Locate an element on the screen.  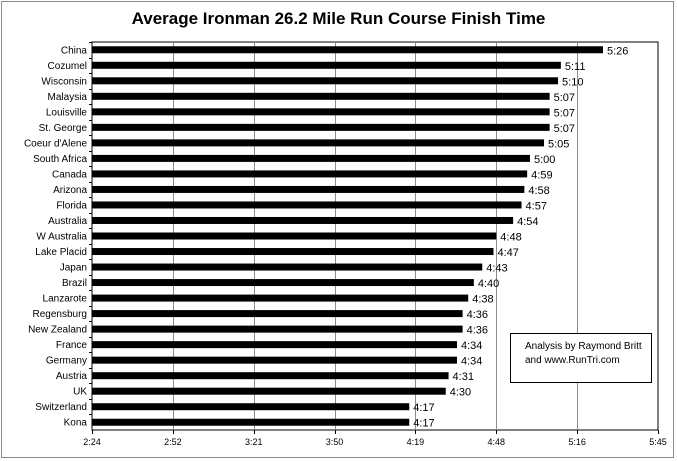
x-tick-label-2: 3:21 is located at coordinates (254, 442).